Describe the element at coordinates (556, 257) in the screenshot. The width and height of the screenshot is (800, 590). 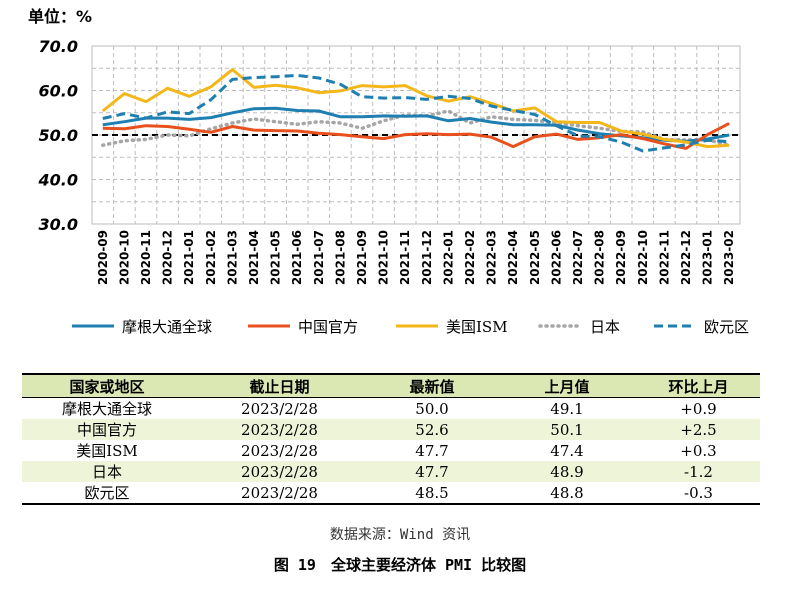
I see `x-tick-label: 2022-06` at that location.